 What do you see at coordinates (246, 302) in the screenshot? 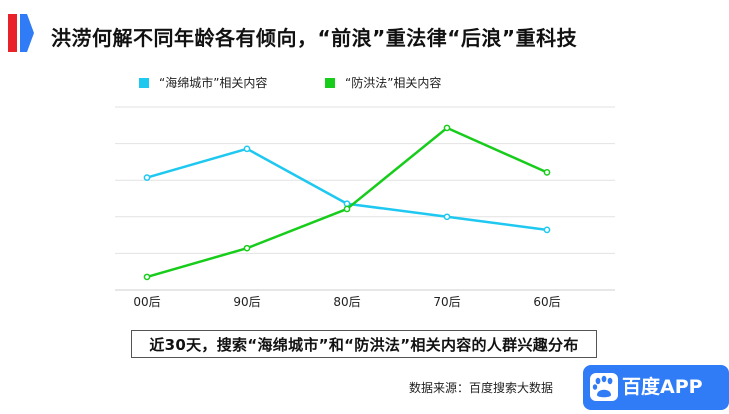
I see `x-tick-label: 90后` at bounding box center [246, 302].